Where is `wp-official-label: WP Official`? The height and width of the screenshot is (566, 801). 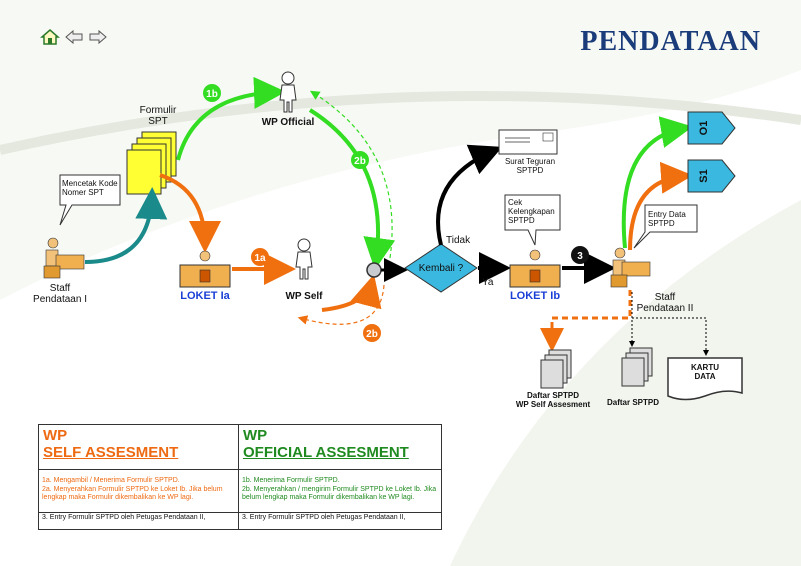 wp-official-label: WP Official is located at coordinates (288, 122).